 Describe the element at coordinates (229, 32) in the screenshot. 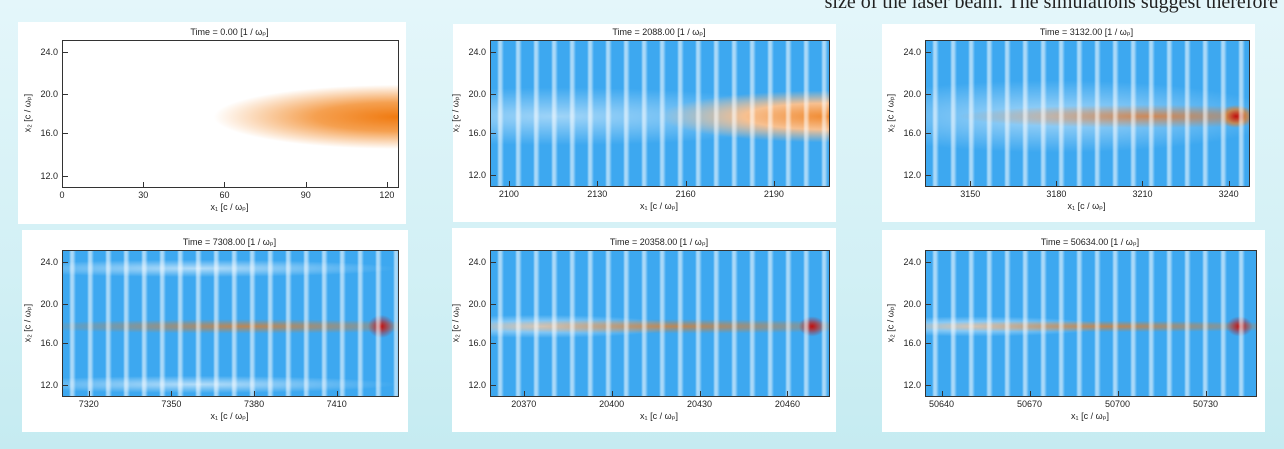

I see `panel-title: Time = 0.00 [1 / ωₚ]` at that location.